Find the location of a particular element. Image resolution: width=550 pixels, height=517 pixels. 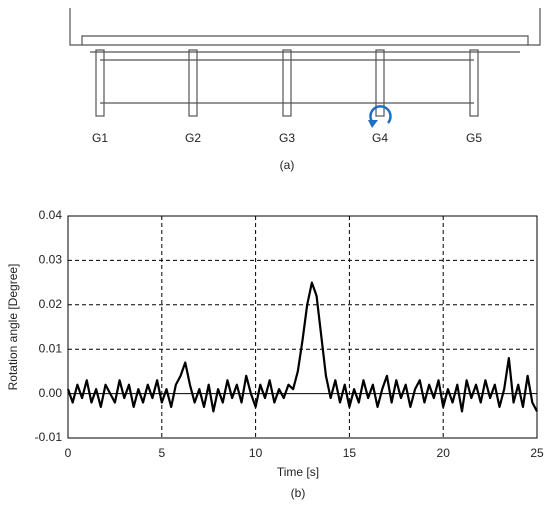

x-tick-label: 10 is located at coordinates (256, 453).